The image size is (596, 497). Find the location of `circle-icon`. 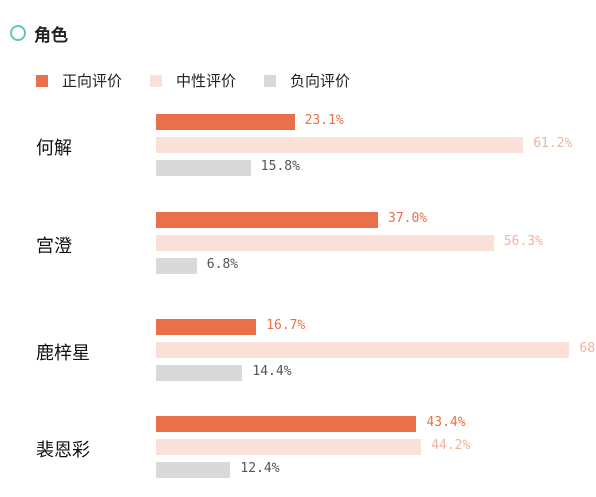

circle-icon is located at coordinates (18, 33).